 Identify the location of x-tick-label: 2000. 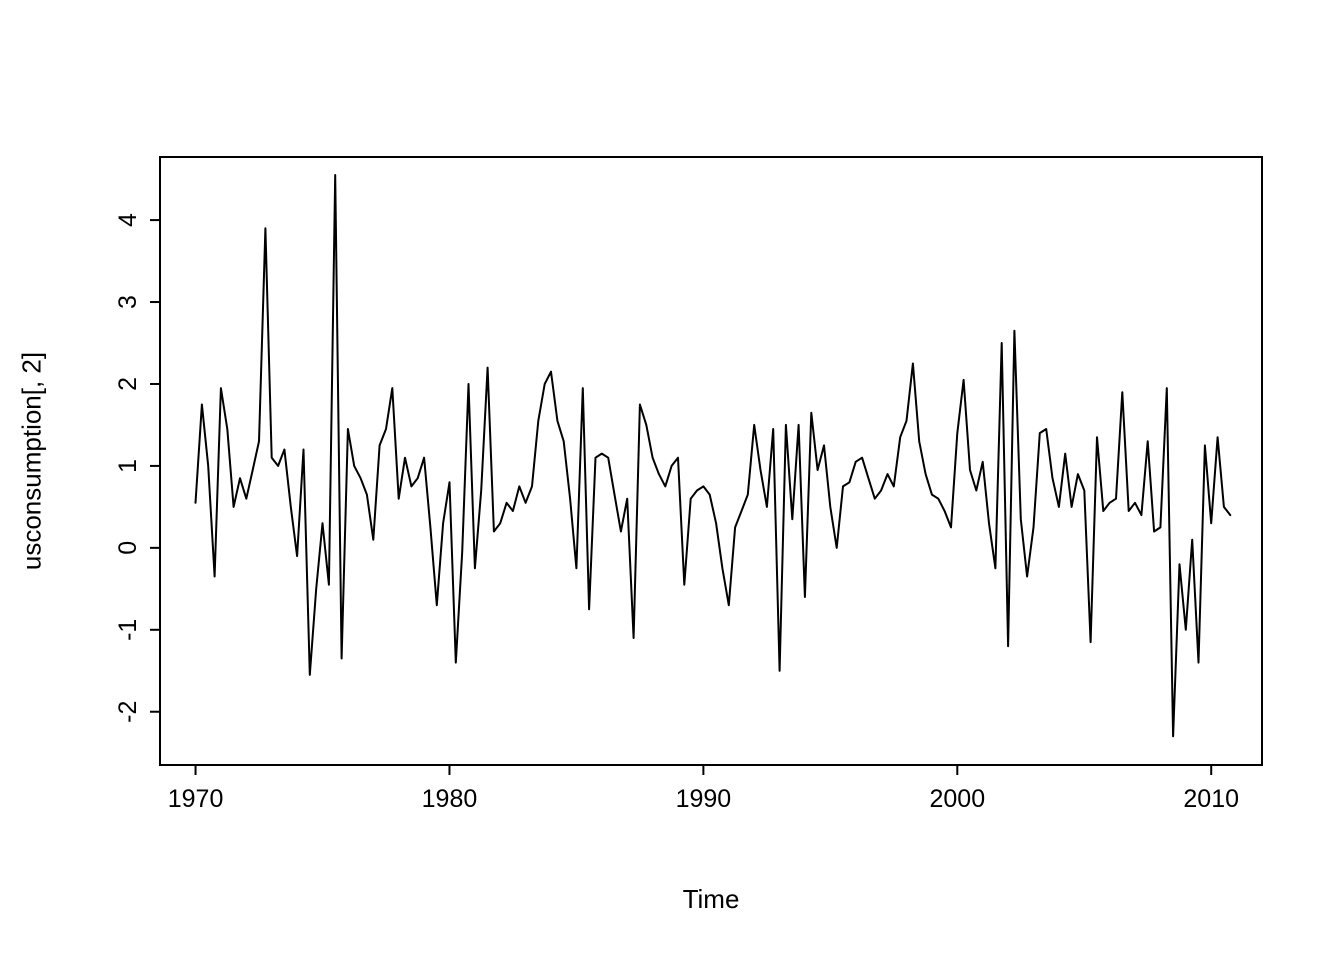
(957, 799).